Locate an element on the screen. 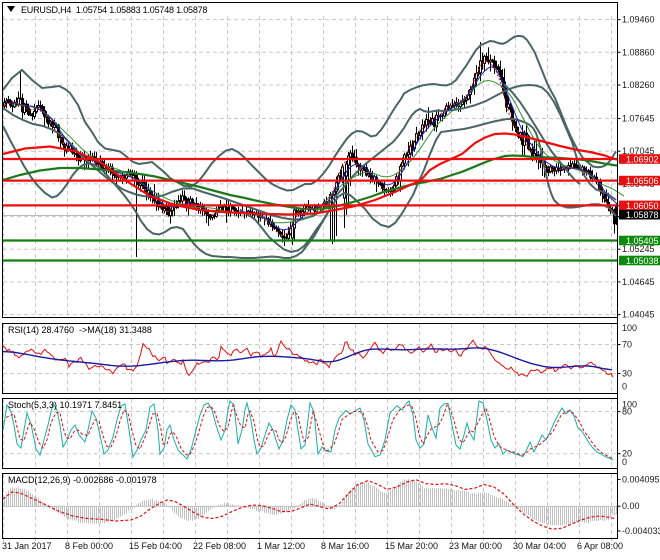 The image size is (660, 560). svg-text: 1.06506 is located at coordinates (642, 181).